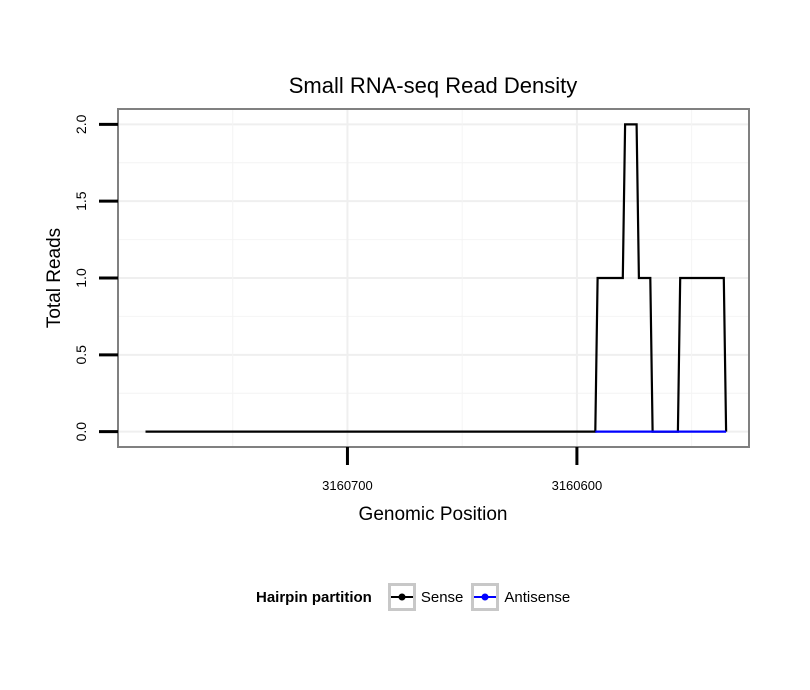 Image resolution: width=810 pixels, height=690 pixels. I want to click on legend-item-antisense: Antisense, so click(520, 597).